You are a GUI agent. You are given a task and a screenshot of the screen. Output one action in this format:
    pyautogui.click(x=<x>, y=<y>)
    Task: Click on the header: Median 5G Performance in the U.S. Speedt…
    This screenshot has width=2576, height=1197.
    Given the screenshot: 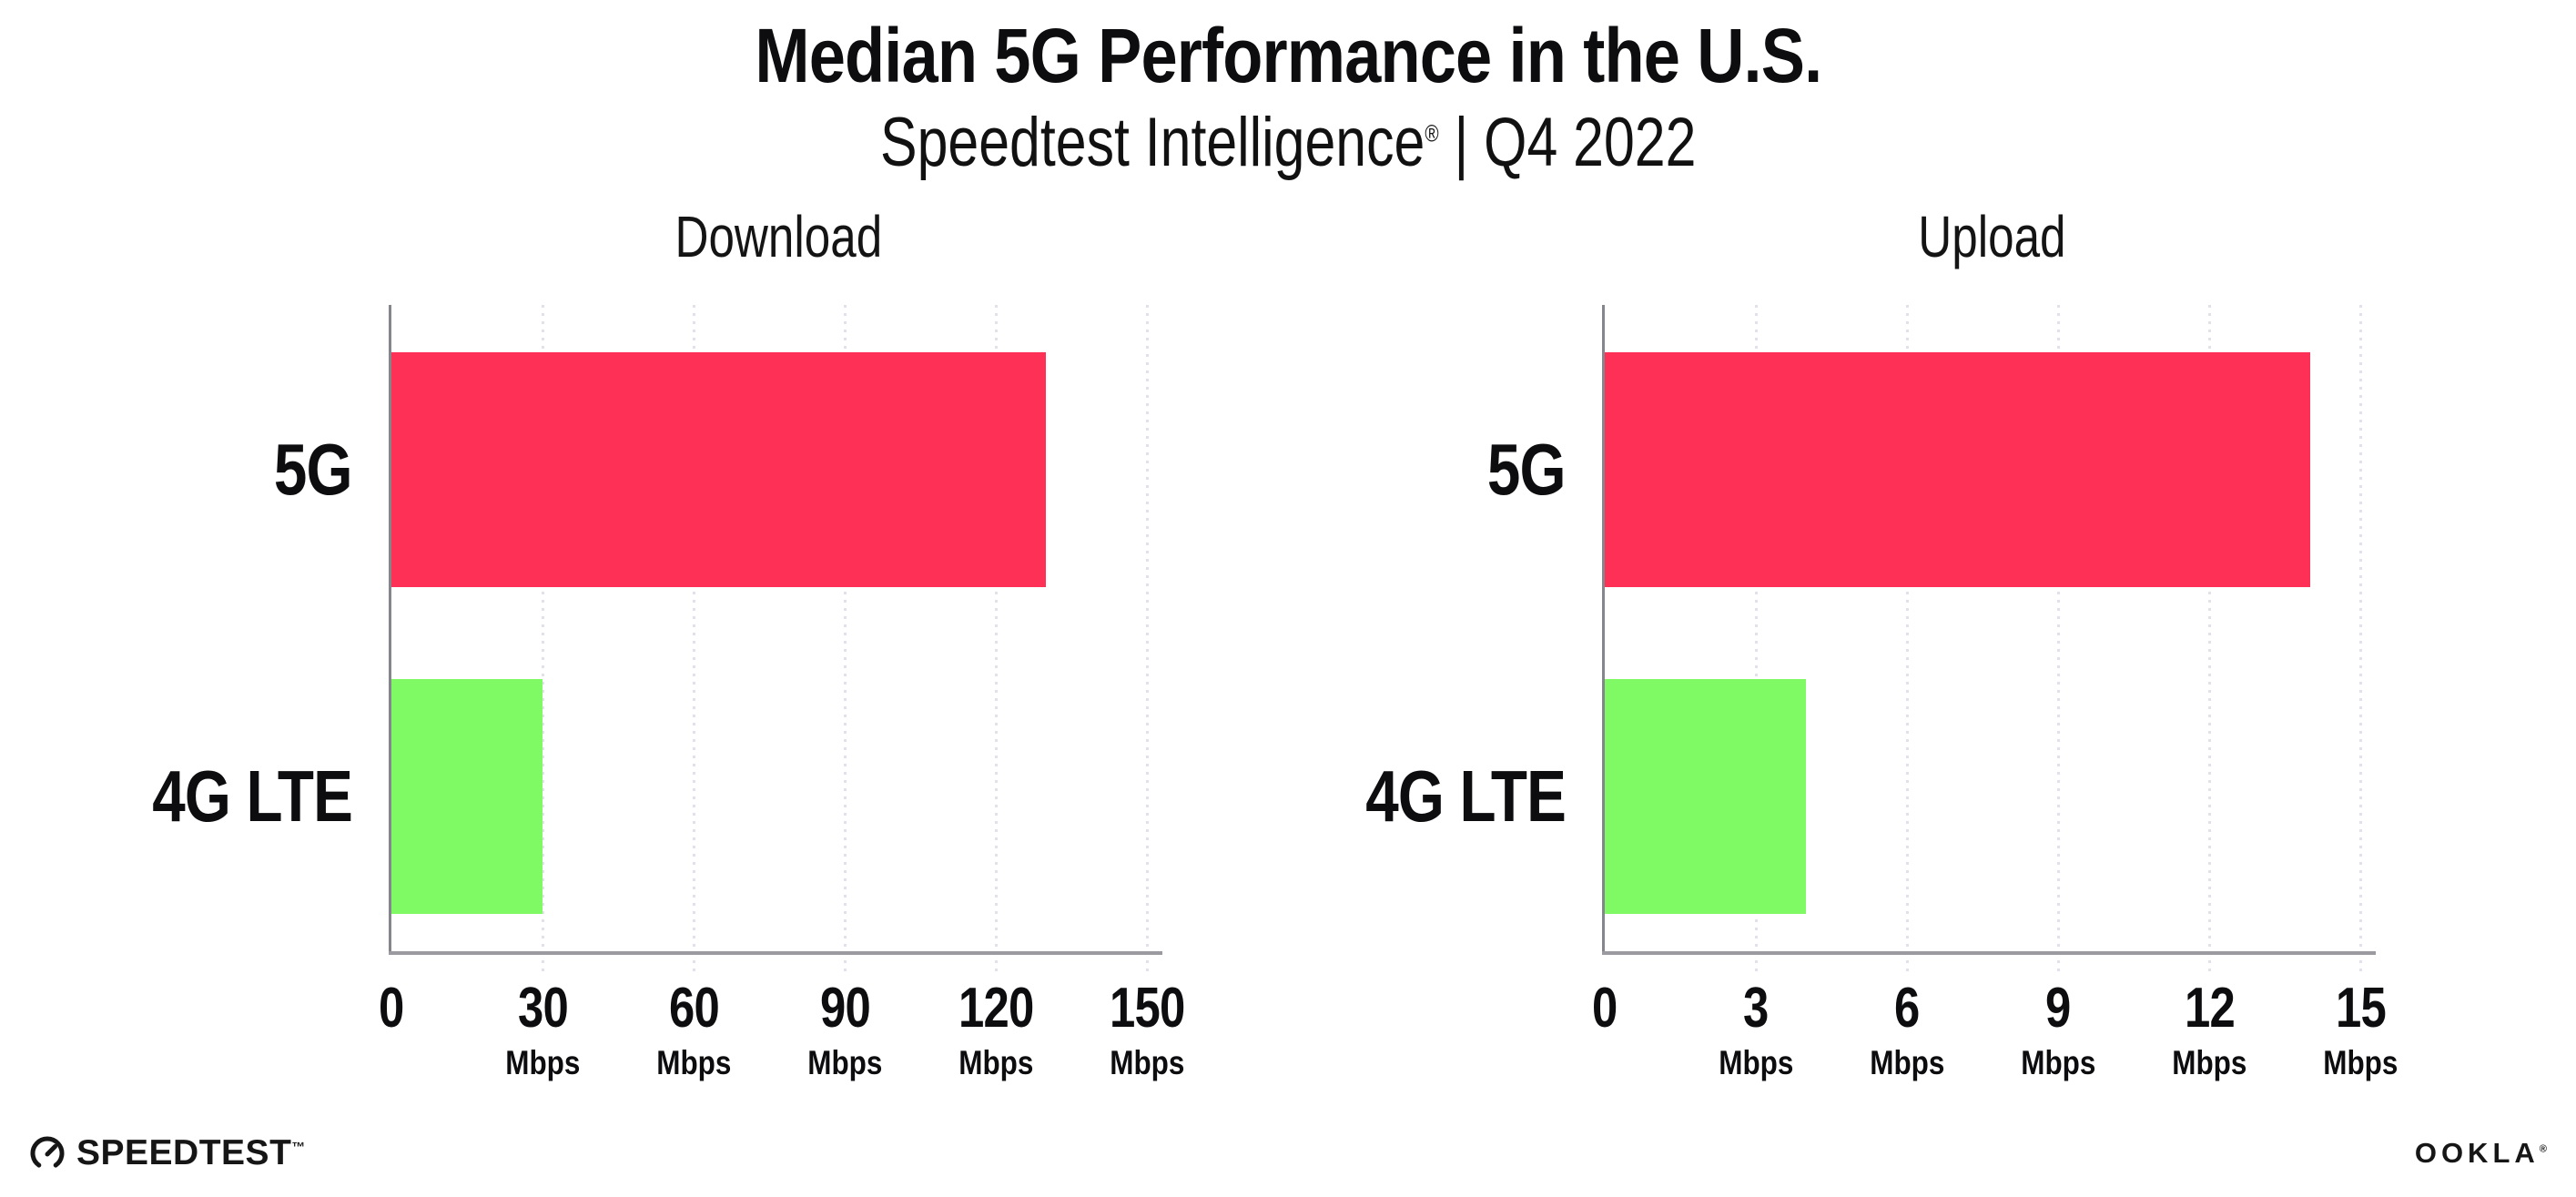 What is the action you would take?
    pyautogui.click(x=1288, y=89)
    